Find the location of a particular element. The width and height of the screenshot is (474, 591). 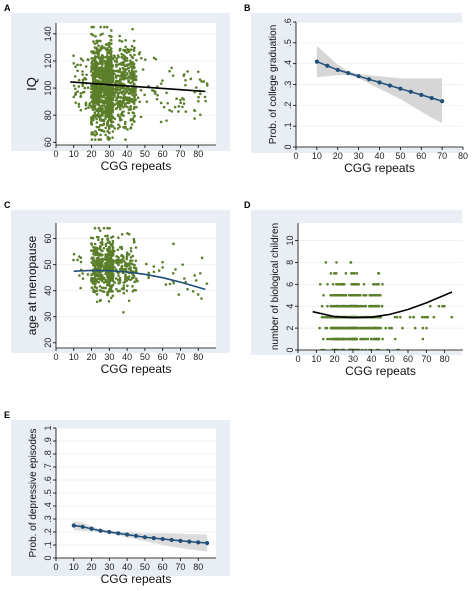

x-tick-label: 10 is located at coordinates (316, 359).